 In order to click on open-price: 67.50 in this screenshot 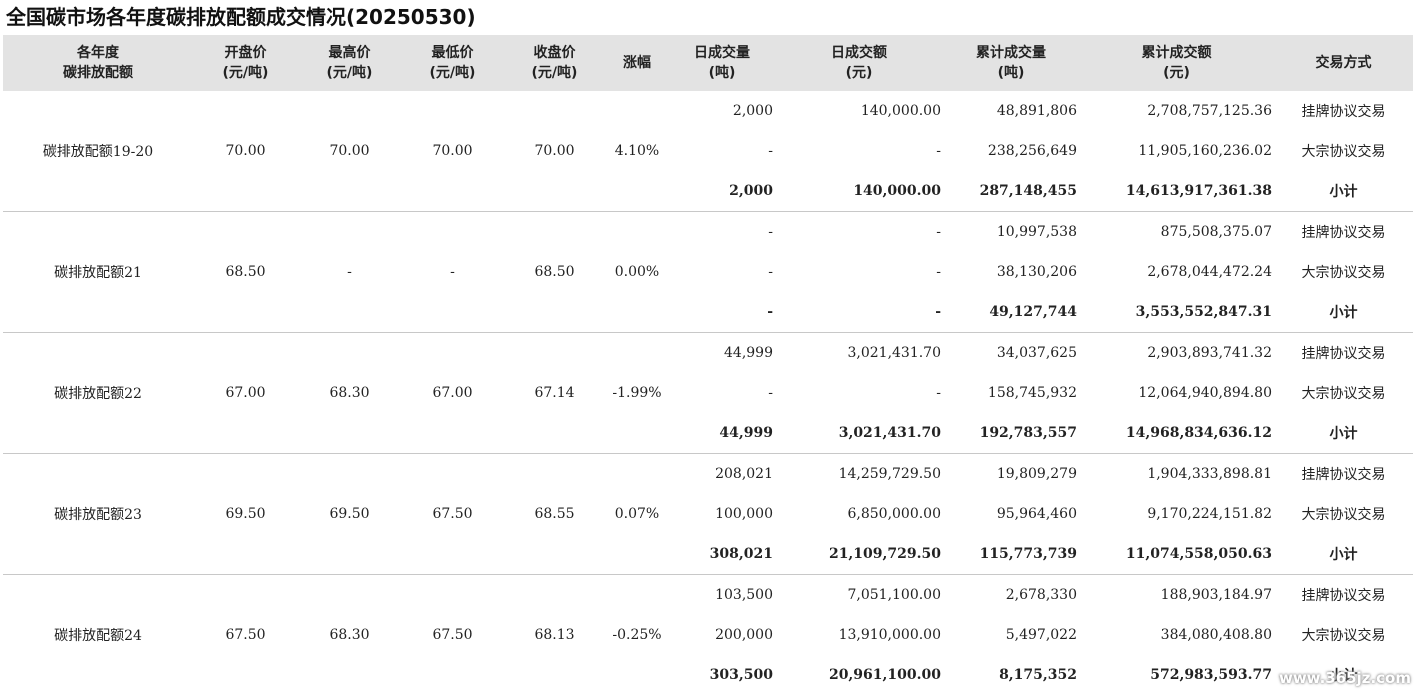, I will do `click(245, 635)`.